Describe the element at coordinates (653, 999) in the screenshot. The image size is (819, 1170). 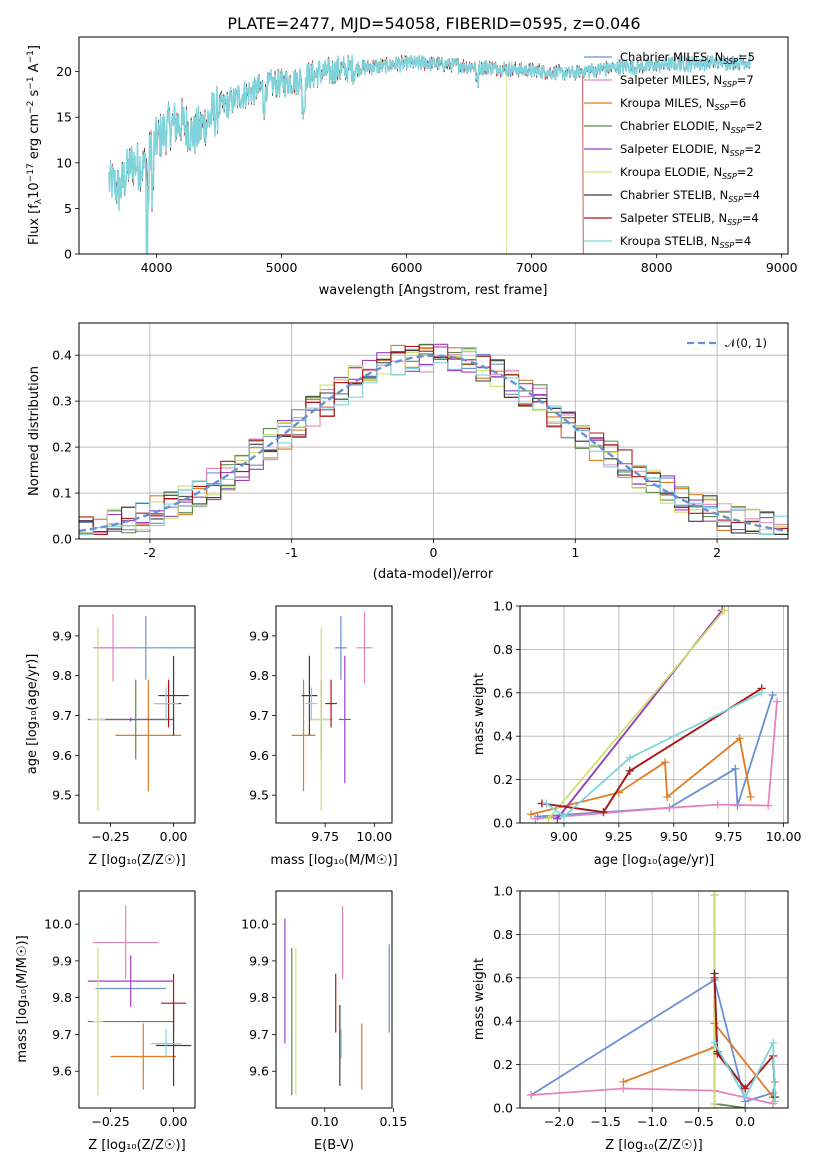
I see `weight-vs-metallicity-lines` at that location.